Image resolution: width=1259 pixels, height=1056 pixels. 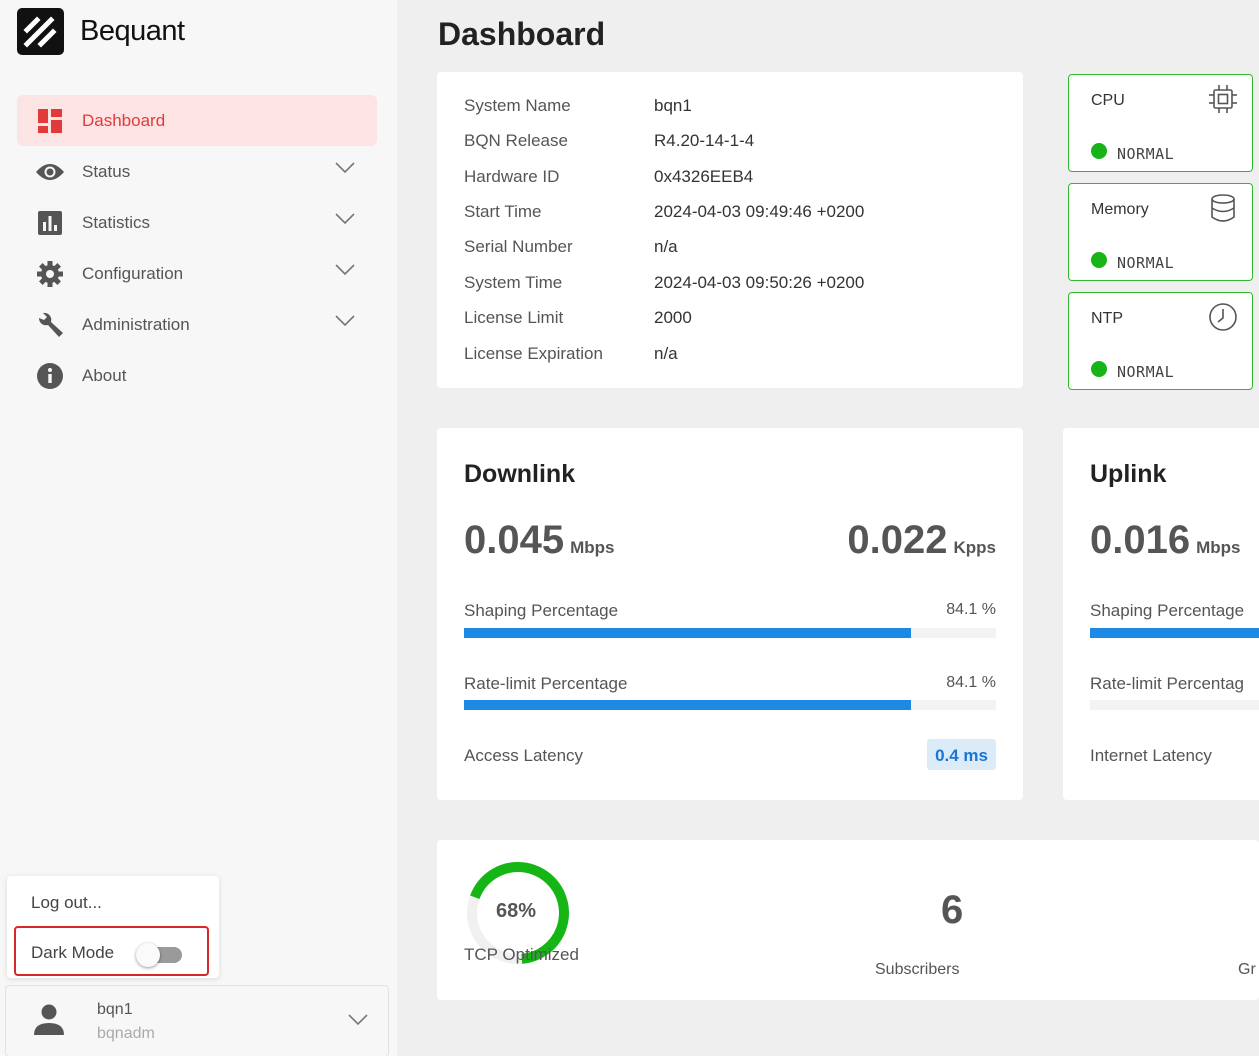 I want to click on user-menu-popup: Log out... Dark Mode, so click(x=113, y=927).